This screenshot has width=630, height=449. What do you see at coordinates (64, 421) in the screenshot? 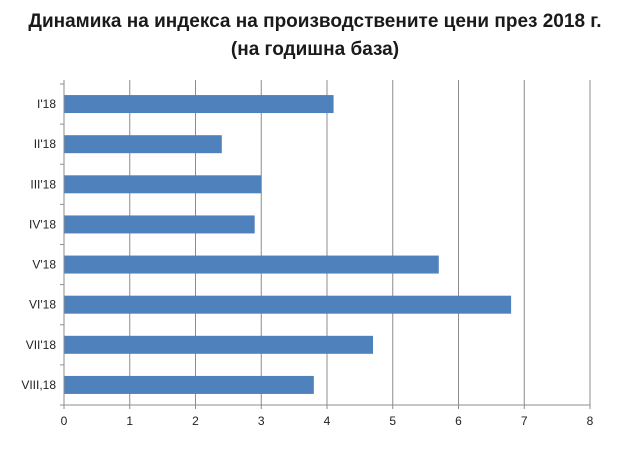
I see `x-tick-label: 0` at bounding box center [64, 421].